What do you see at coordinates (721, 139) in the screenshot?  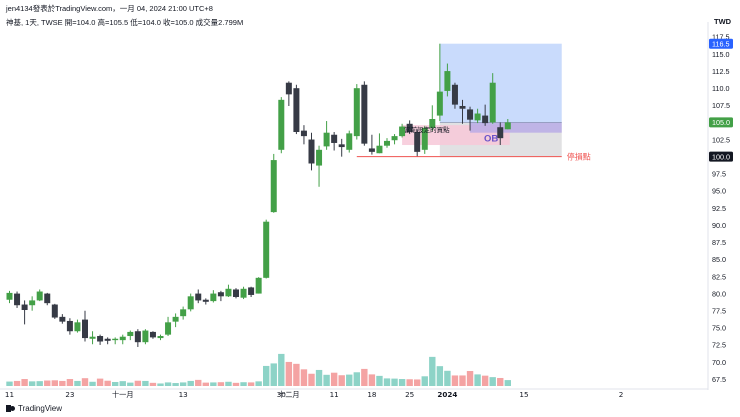 I see `price-tick-label: 102.5` at bounding box center [721, 139].